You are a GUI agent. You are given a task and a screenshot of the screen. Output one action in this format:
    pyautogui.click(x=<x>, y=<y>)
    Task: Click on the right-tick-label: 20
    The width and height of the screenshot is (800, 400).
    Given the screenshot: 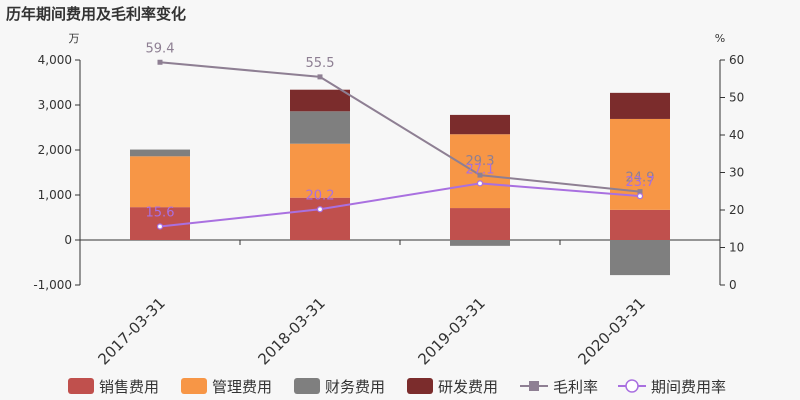 What is the action you would take?
    pyautogui.click(x=736, y=210)
    